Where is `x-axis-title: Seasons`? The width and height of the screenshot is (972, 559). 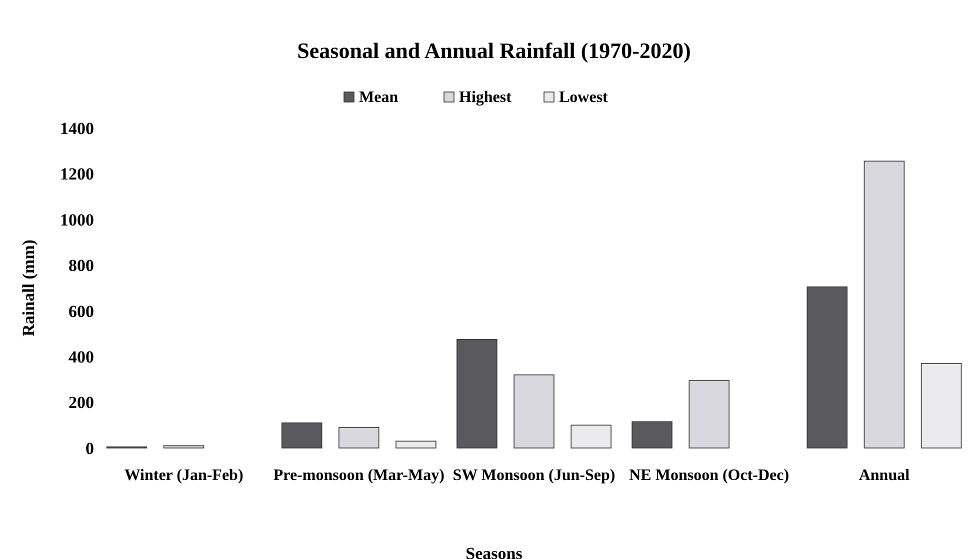
x-axis-title: Seasons is located at coordinates (494, 551).